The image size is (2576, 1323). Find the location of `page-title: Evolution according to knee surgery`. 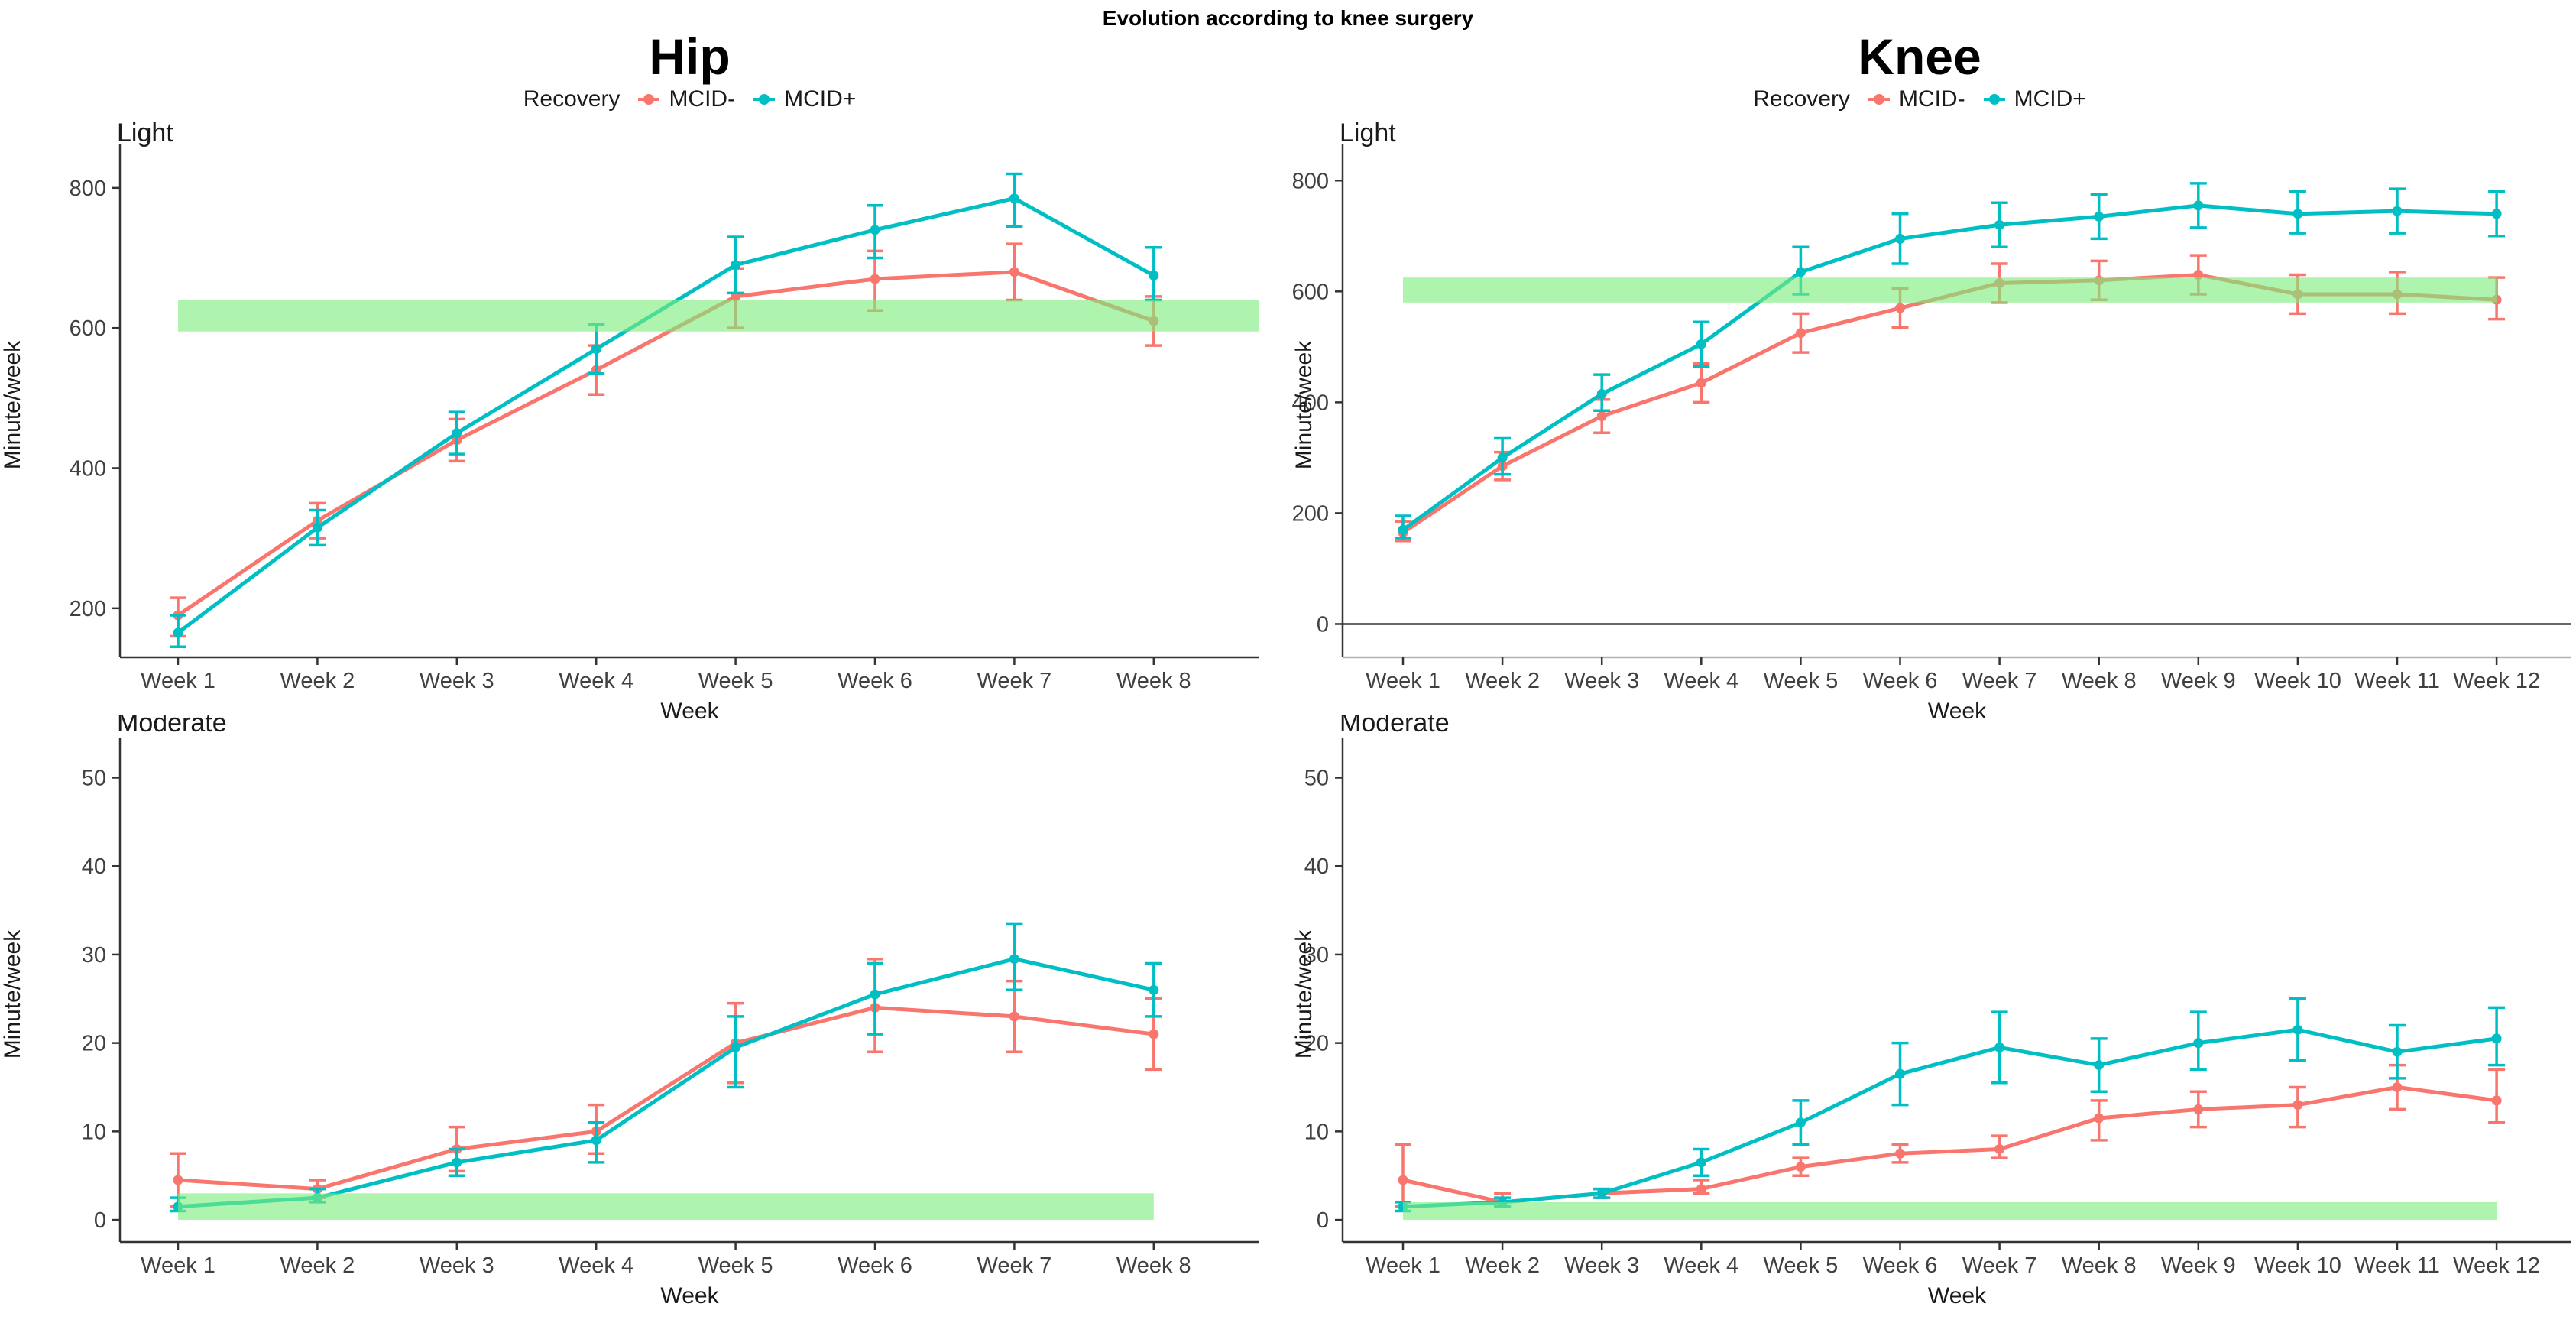

page-title: Evolution according to knee surgery is located at coordinates (1288, 18).